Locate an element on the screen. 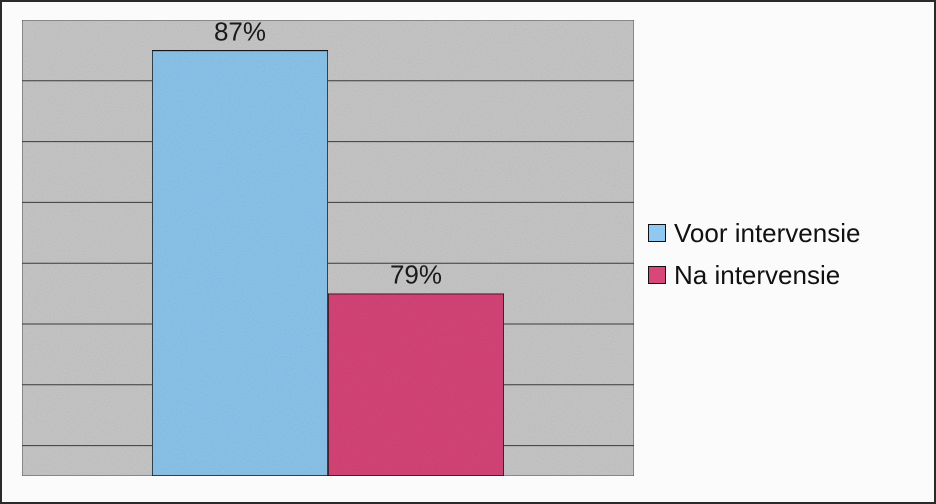 The height and width of the screenshot is (504, 936). data-labels: 87% 79% is located at coordinates (328, 152).